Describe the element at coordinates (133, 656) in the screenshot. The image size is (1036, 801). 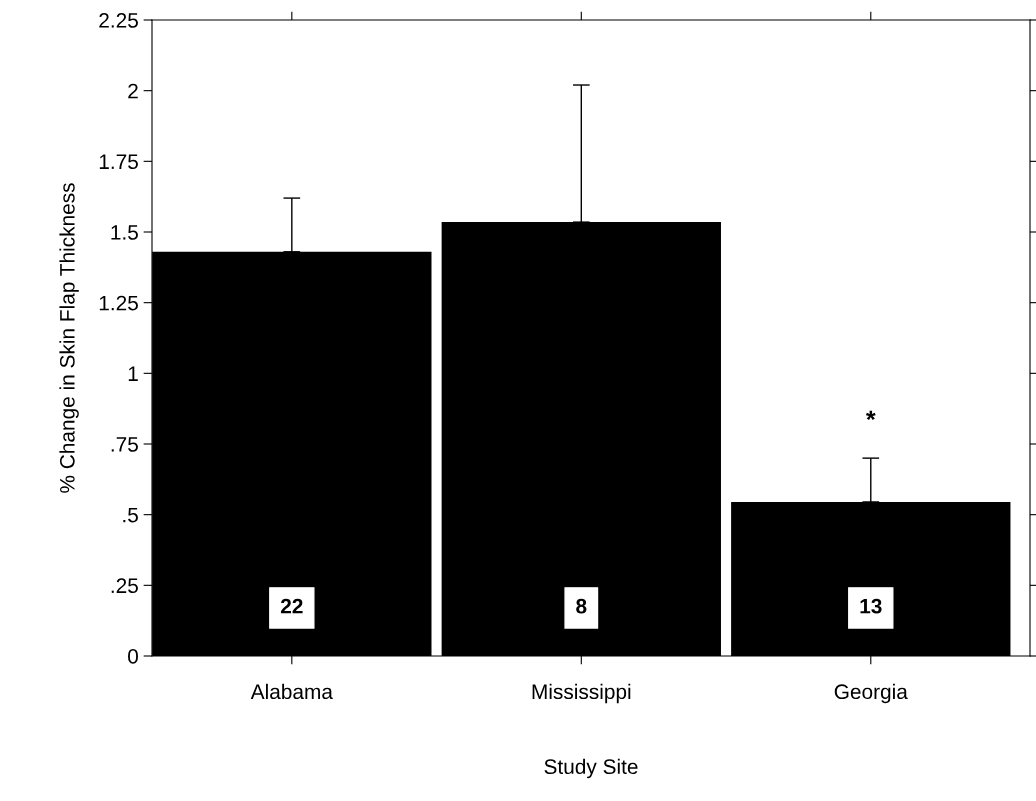
I see `y-tick-label: 0` at that location.